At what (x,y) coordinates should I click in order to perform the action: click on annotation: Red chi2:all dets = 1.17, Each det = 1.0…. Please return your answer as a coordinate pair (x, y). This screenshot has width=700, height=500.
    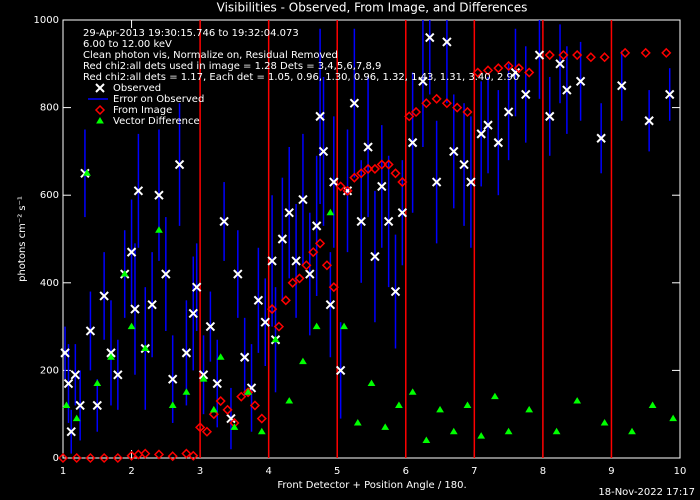
    Looking at the image, I should click on (301, 77).